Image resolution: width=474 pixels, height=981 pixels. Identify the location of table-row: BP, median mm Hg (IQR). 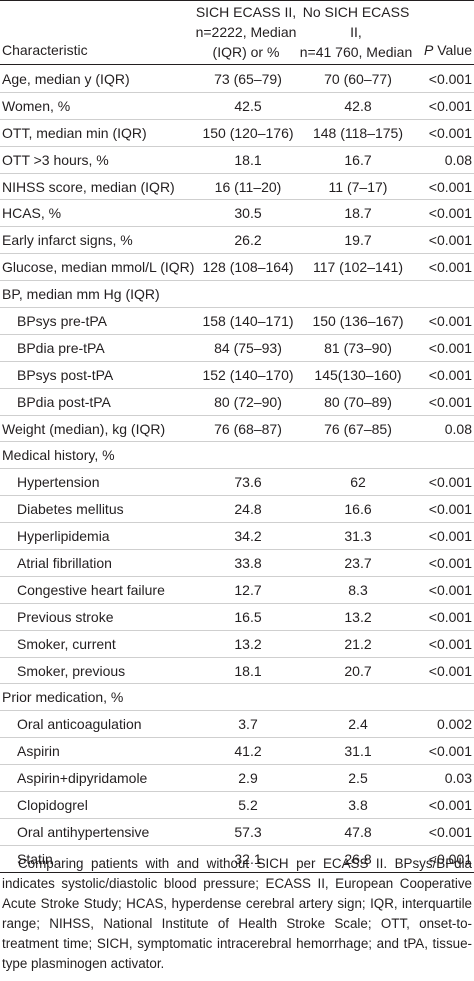
(237, 295).